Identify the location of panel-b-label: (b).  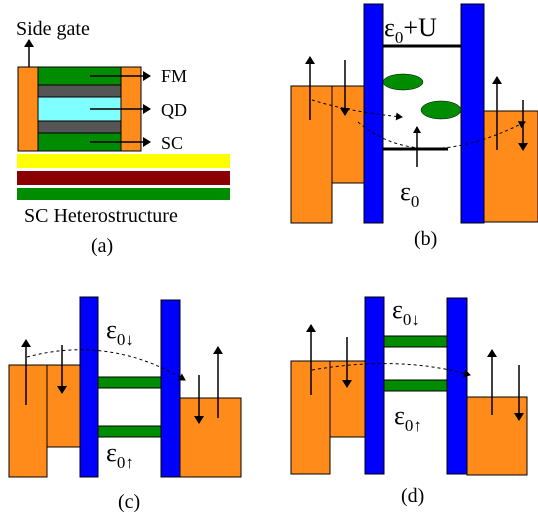
(425, 239).